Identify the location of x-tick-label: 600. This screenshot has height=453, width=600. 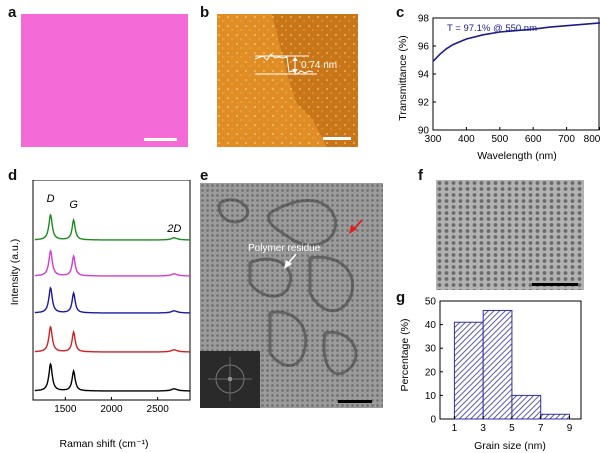
(533, 139).